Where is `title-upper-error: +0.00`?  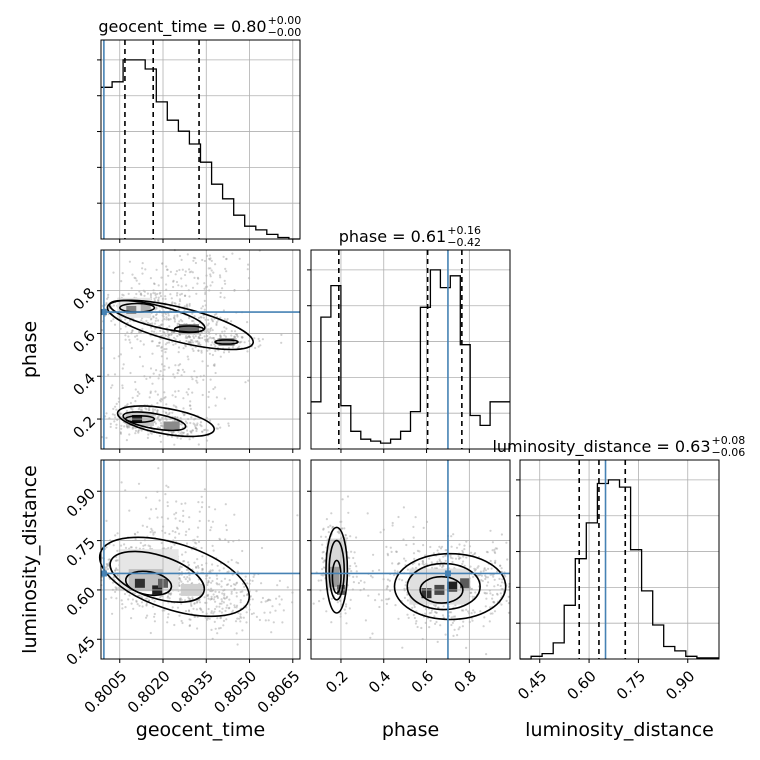
title-upper-error: +0.00 is located at coordinates (285, 20).